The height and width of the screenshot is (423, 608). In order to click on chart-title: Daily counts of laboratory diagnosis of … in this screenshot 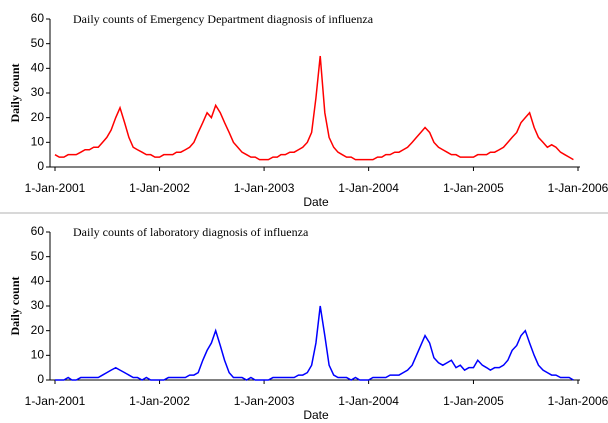, I will do `click(191, 232)`.